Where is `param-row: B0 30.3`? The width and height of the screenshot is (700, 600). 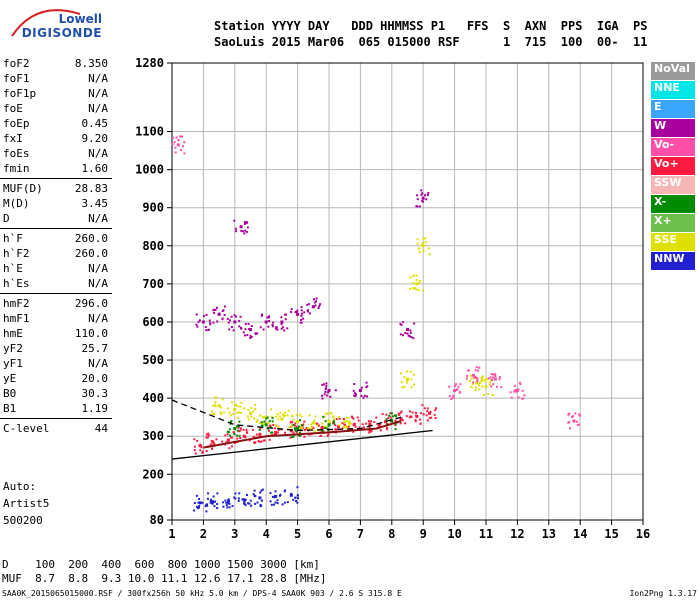 param-row: B0 30.3 is located at coordinates (56, 393).